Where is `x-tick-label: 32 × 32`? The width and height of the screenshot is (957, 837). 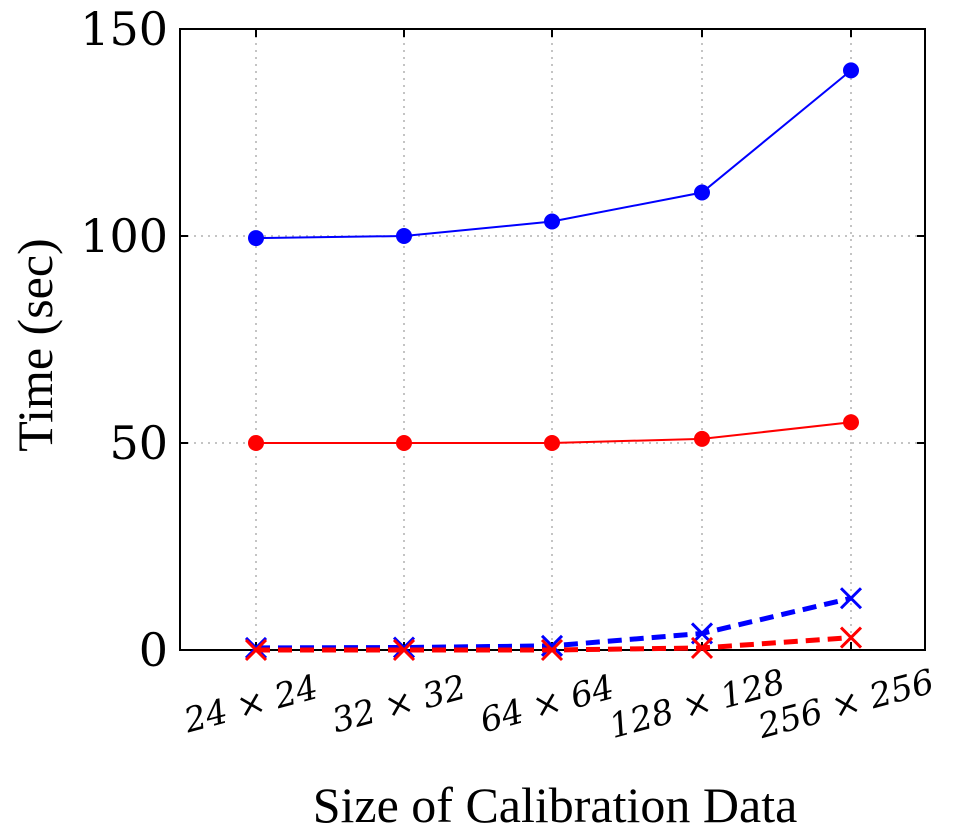 x-tick-label: 32 × 32 is located at coordinates (399, 704).